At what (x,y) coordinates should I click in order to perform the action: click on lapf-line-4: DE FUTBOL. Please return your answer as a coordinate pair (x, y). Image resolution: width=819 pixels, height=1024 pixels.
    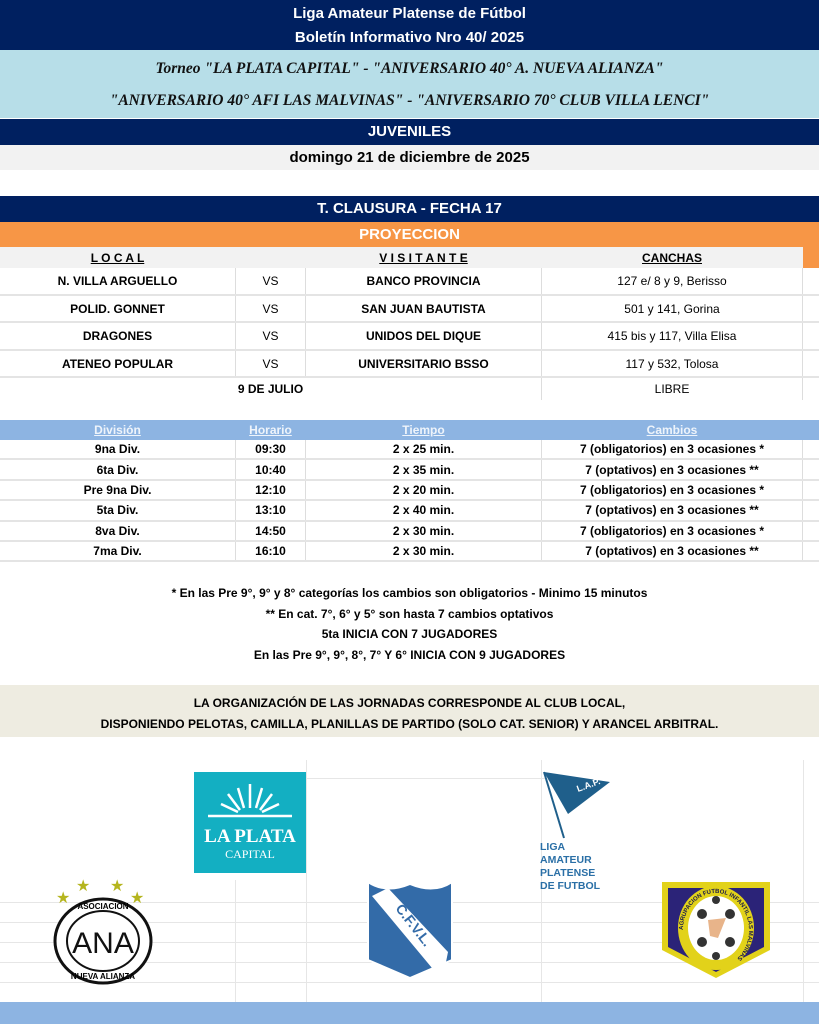
    Looking at the image, I should click on (570, 886).